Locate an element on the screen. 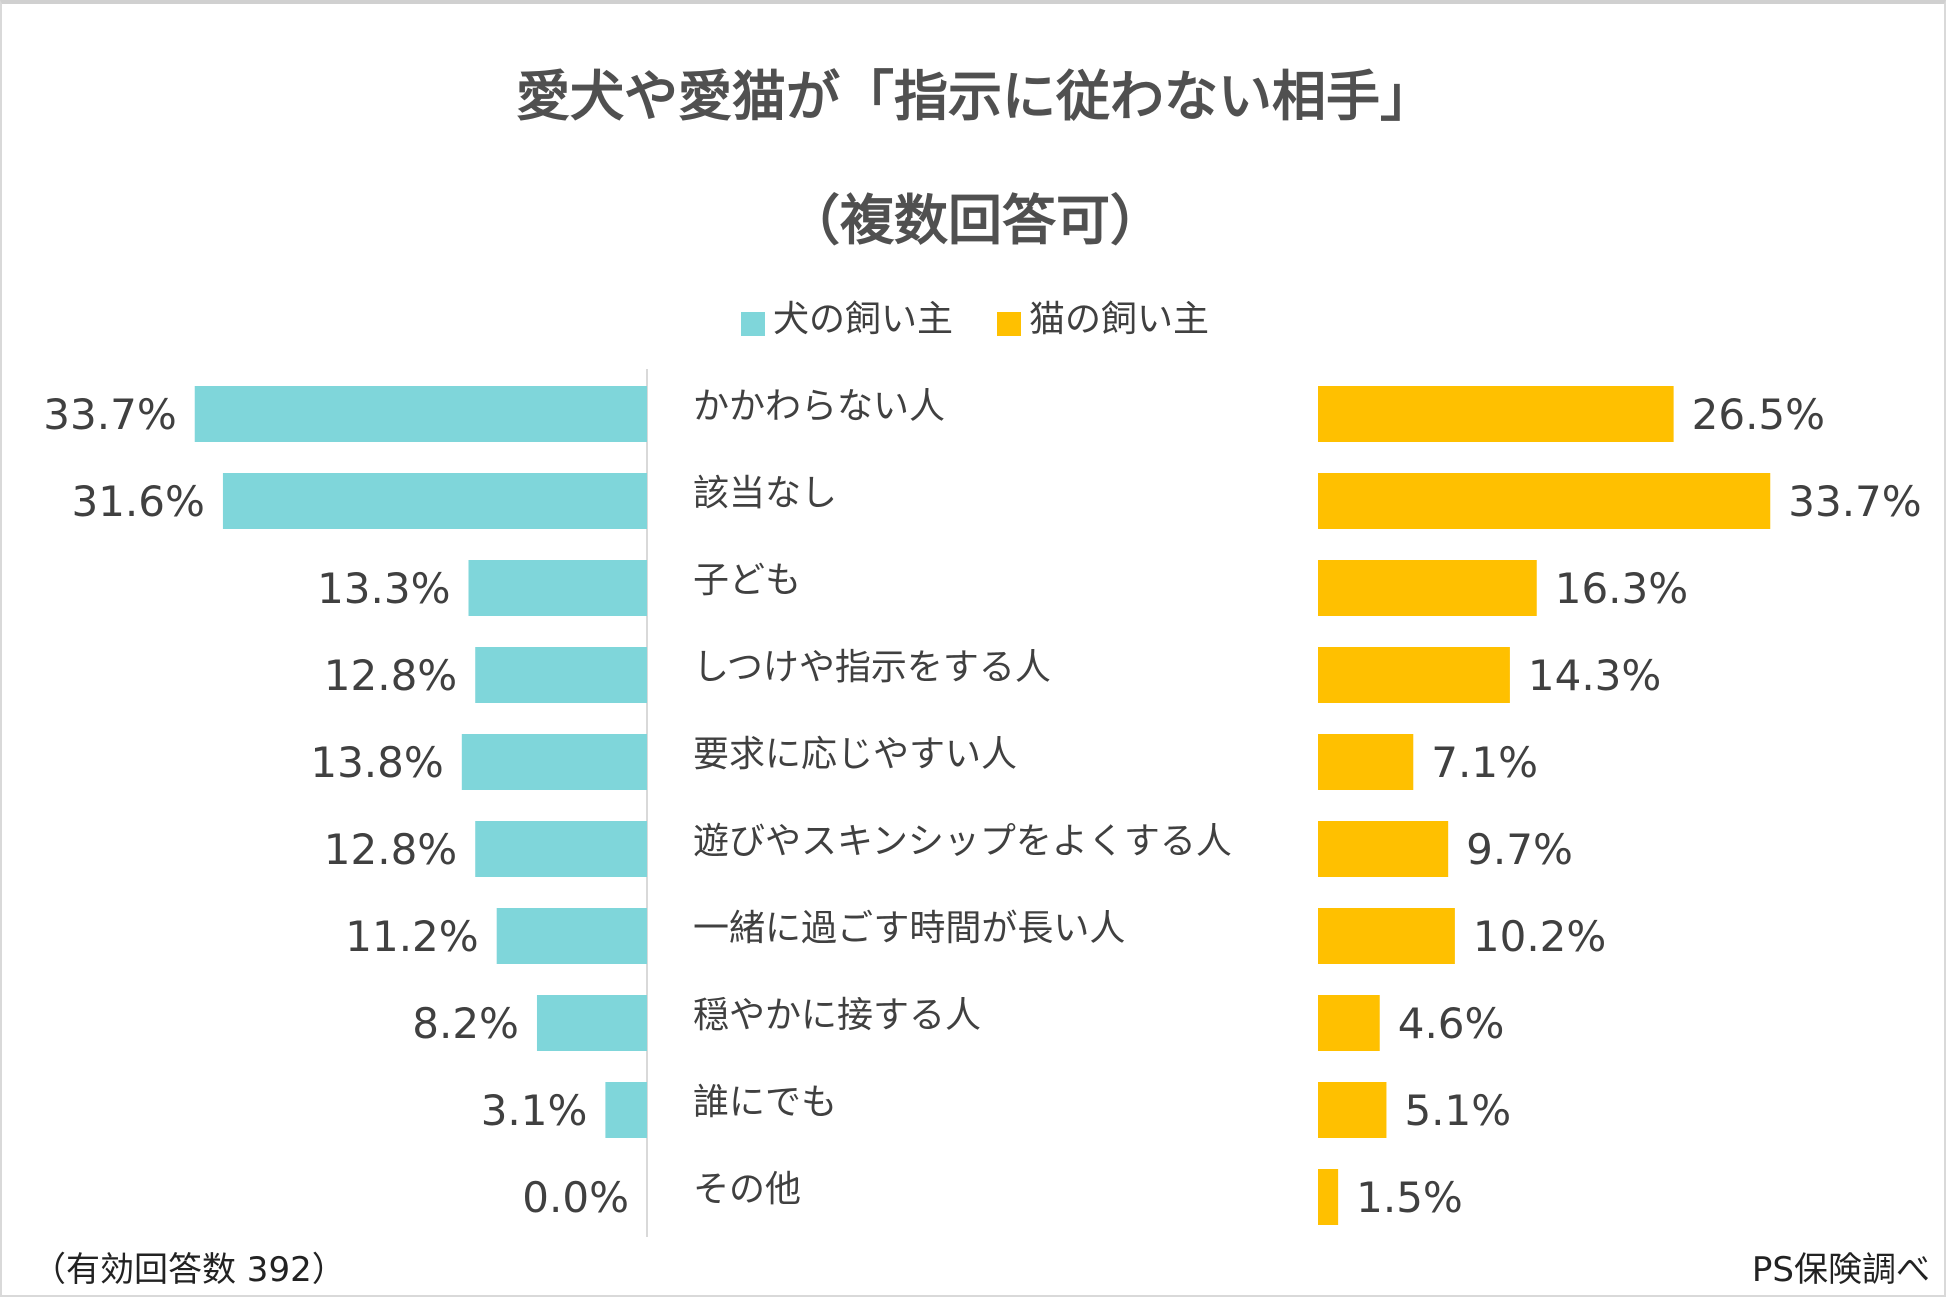 The image size is (1950, 1301). data-label-dog: 13.8% is located at coordinates (376, 762).